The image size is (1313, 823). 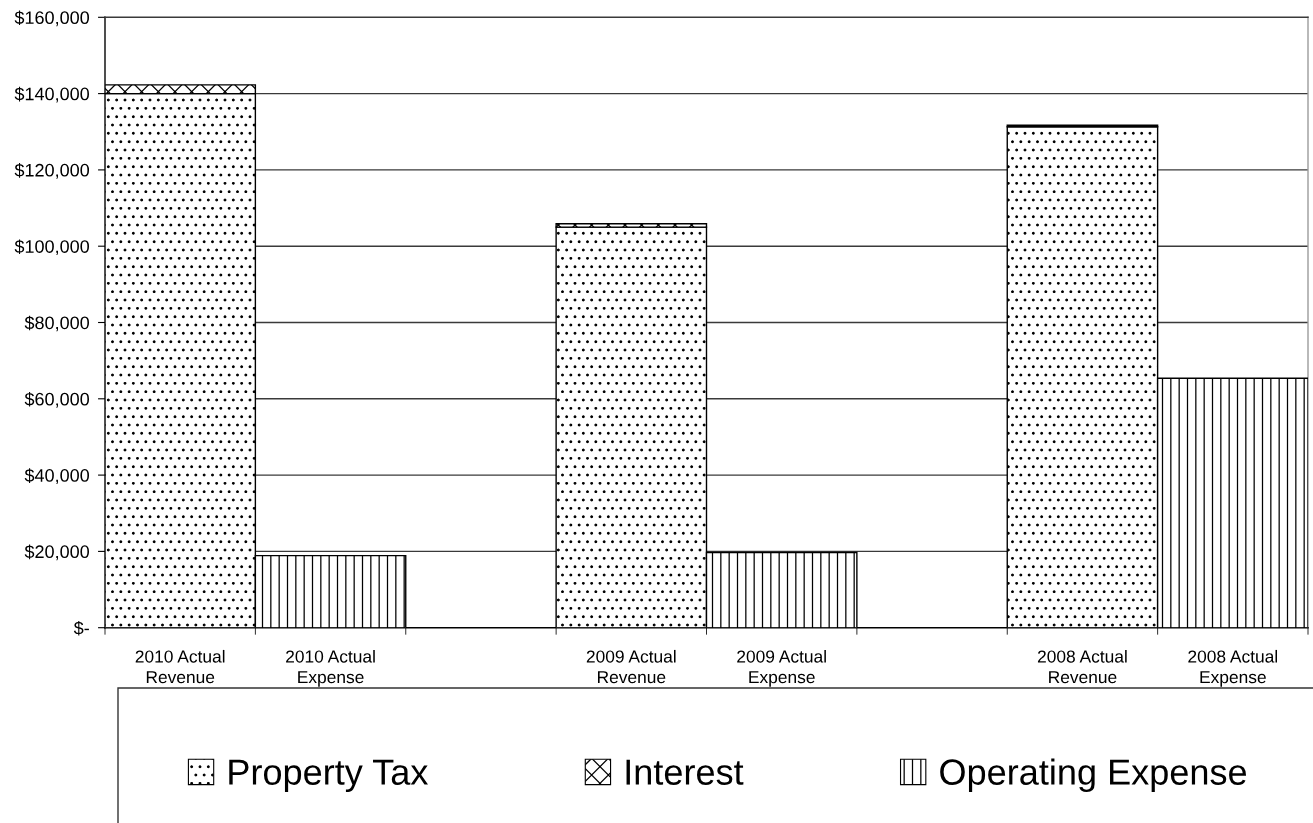 What do you see at coordinates (57, 323) in the screenshot?
I see `y-tick-label: $80,000` at bounding box center [57, 323].